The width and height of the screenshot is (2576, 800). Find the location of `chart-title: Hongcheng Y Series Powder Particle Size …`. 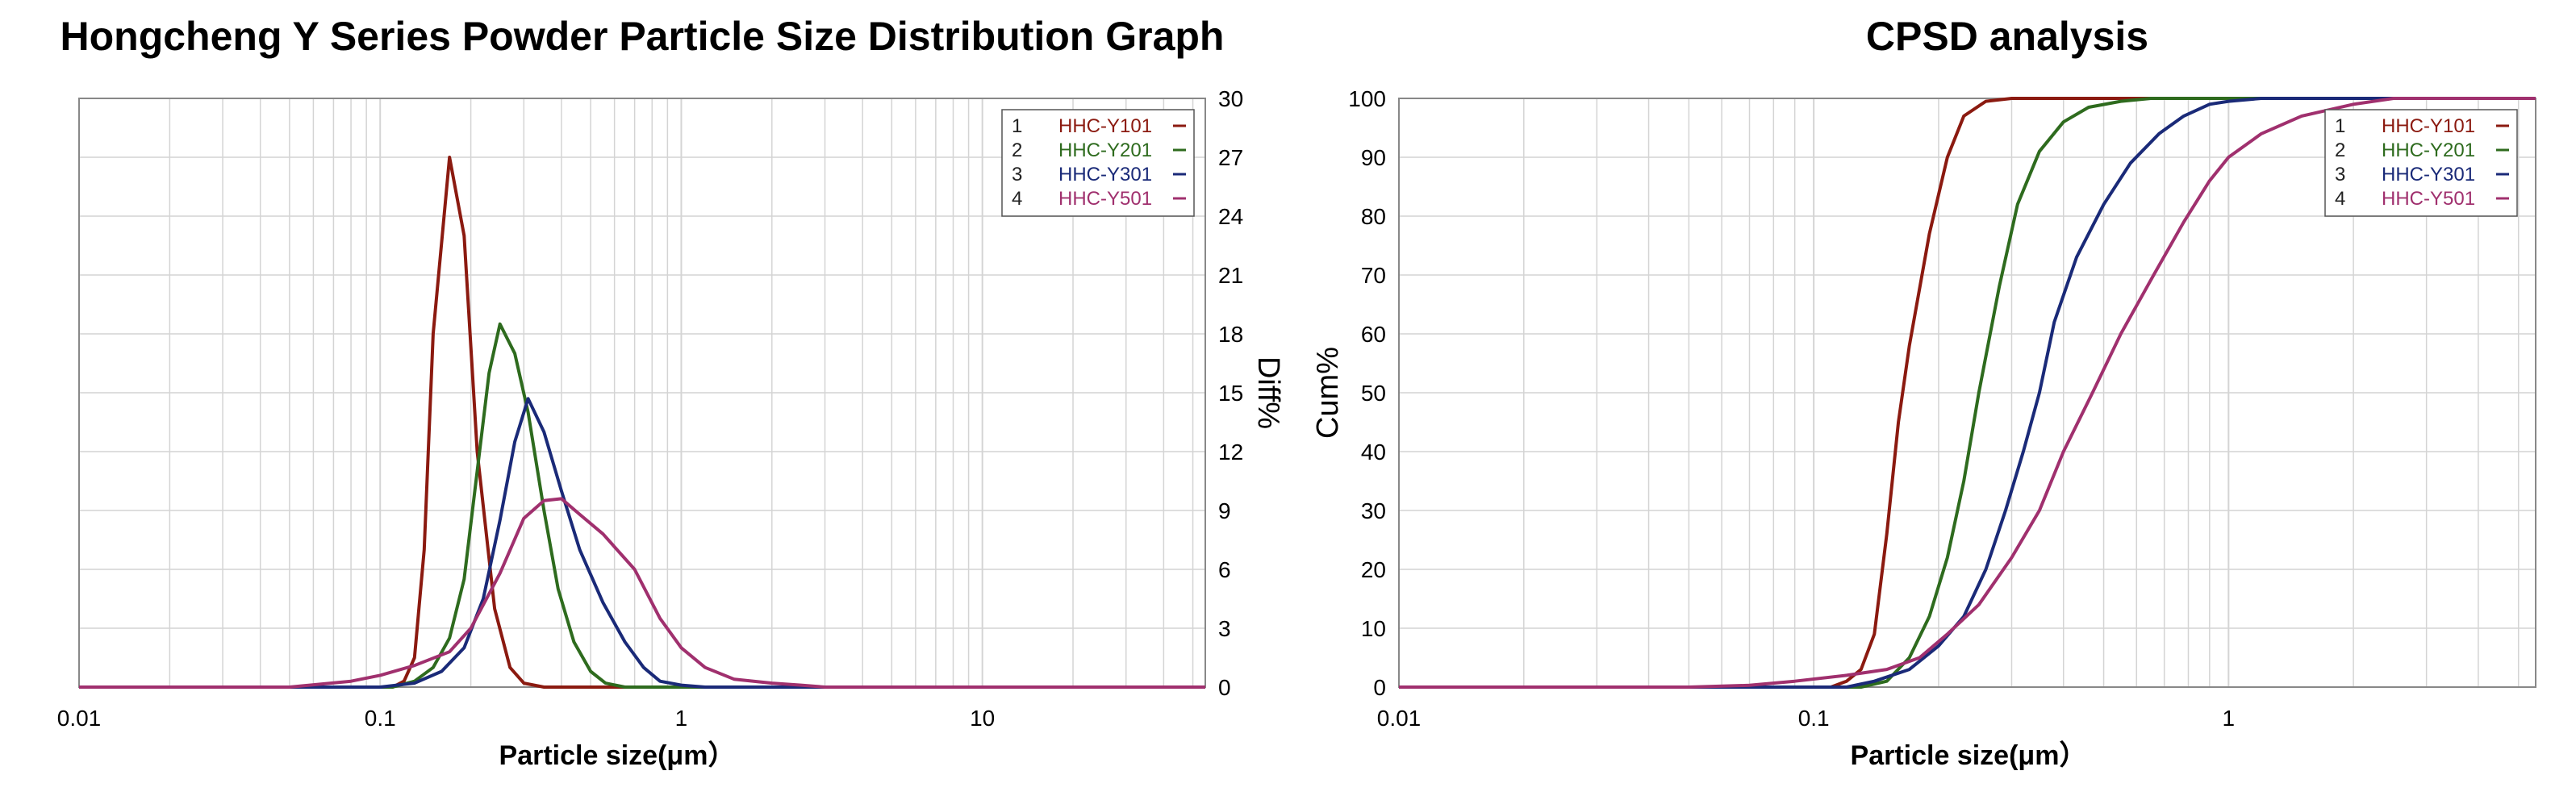

chart-title: Hongcheng Y Series Powder Particle Size … is located at coordinates (643, 36).